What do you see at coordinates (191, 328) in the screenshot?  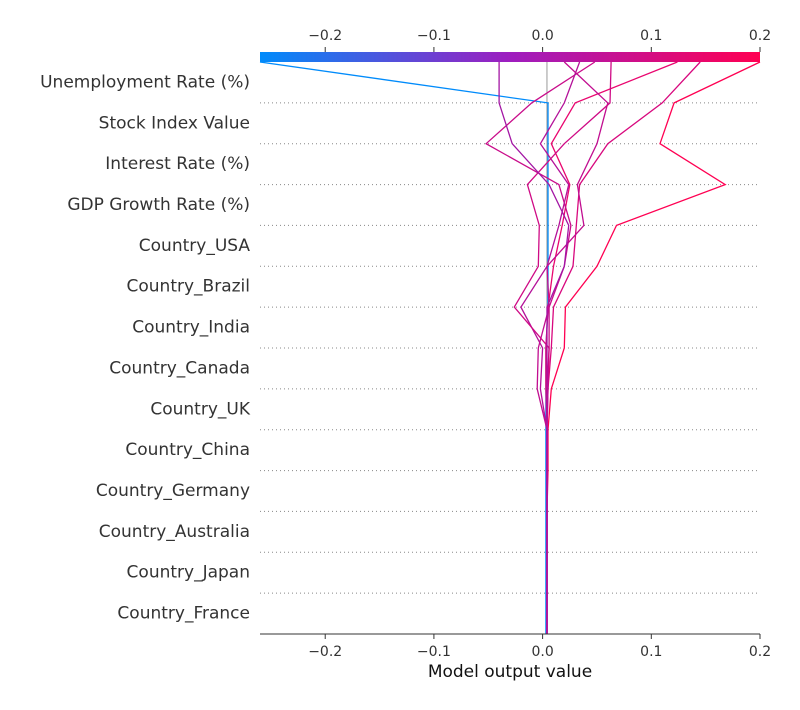 I see `feature-label: Country_India` at bounding box center [191, 328].